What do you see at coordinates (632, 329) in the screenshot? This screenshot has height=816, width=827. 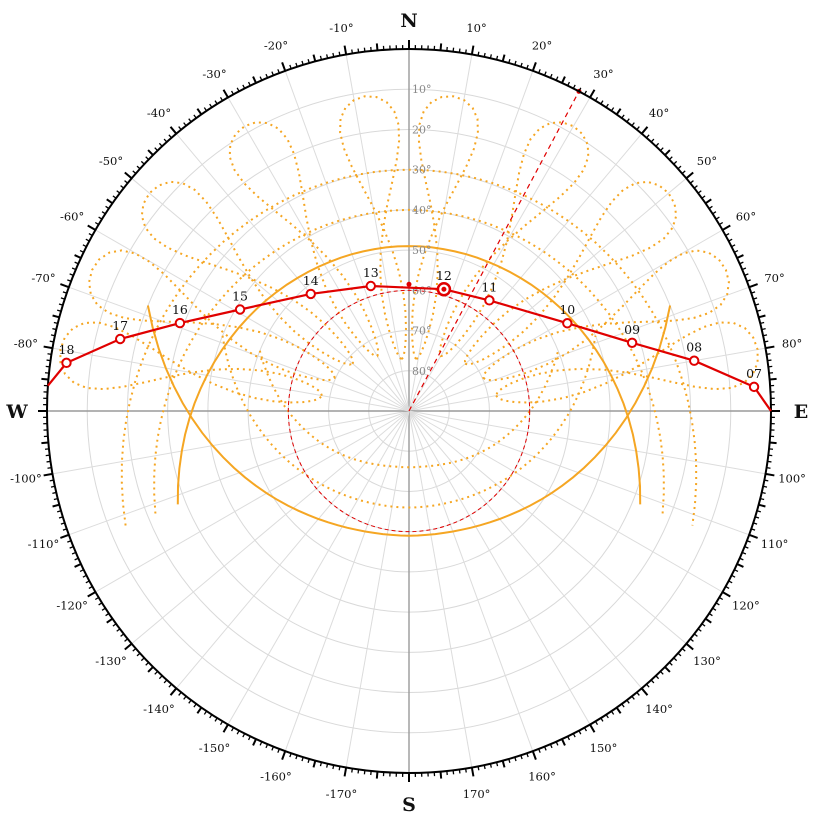 I see `sun-hour-label: 09` at bounding box center [632, 329].